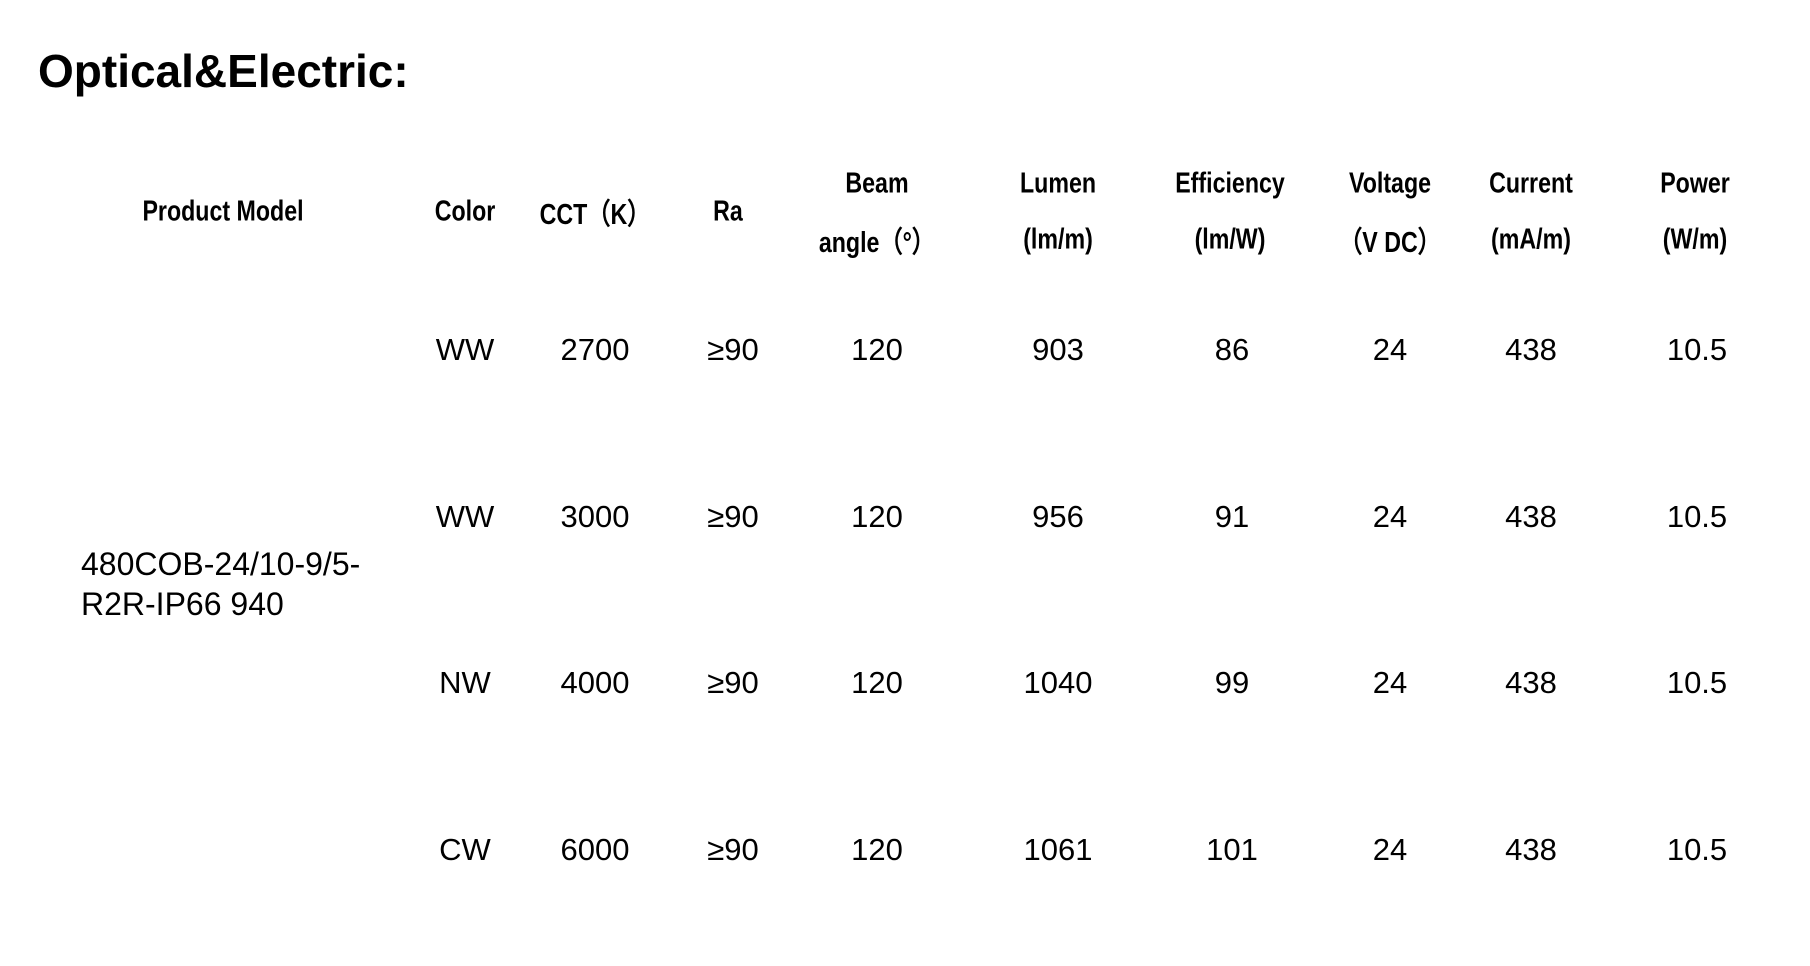  Describe the element at coordinates (1058, 516) in the screenshot. I see `table-cell: 956` at that location.